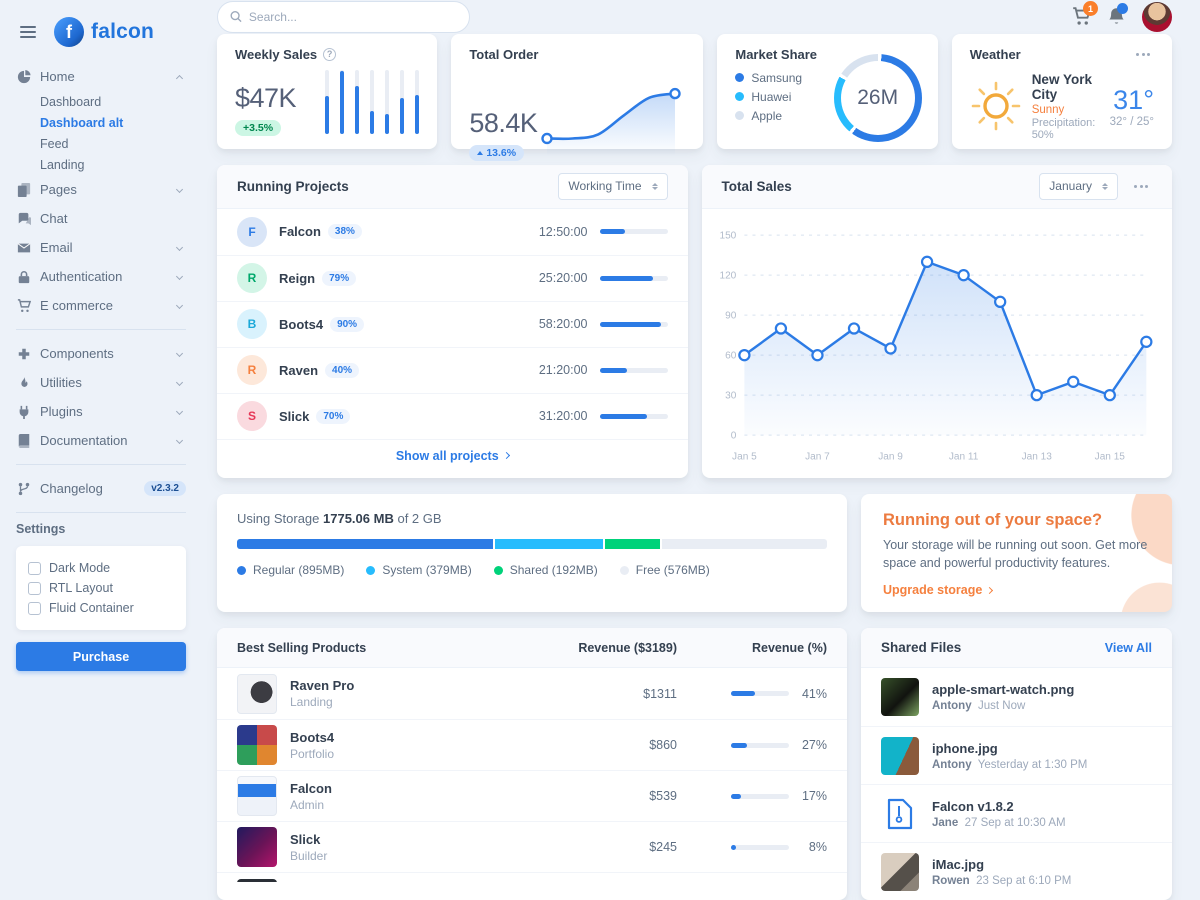 This screenshot has width=1200, height=900. Describe the element at coordinates (252, 231) in the screenshot. I see `project-avatar: F` at that location.